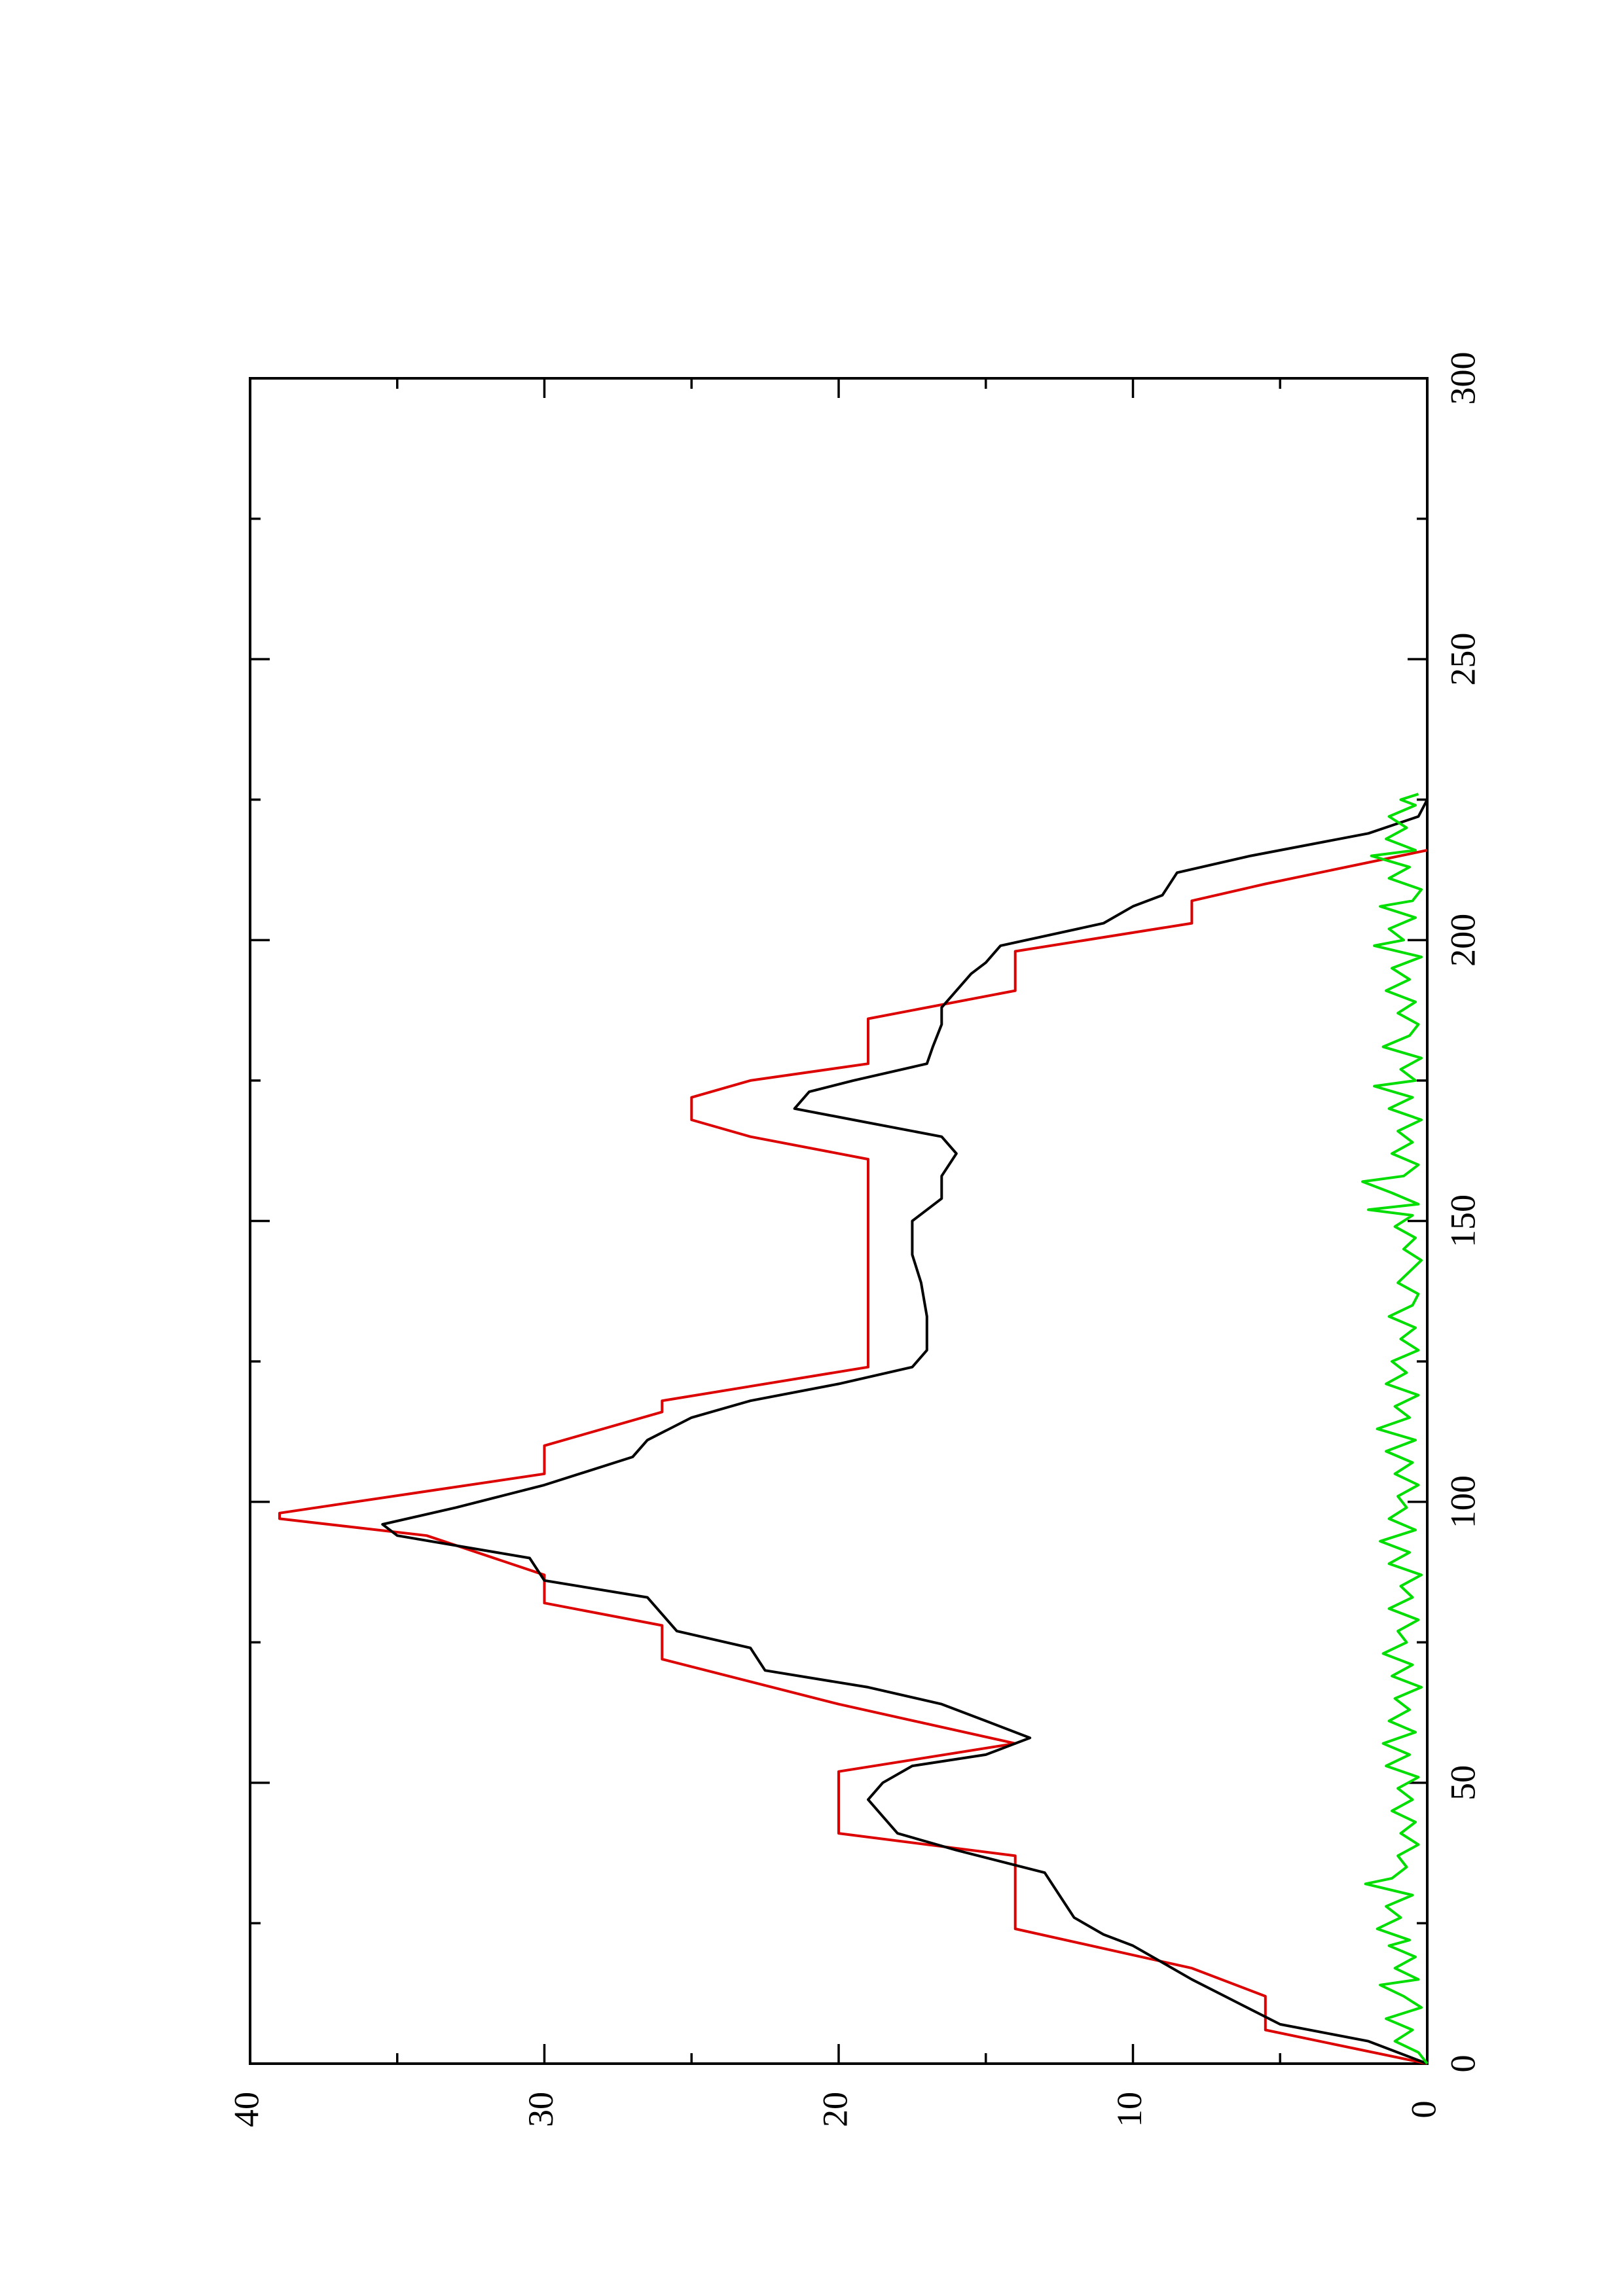 Image resolution: width=1623 pixels, height=2296 pixels. I want to click on x-tick-label: 200, so click(1462, 940).